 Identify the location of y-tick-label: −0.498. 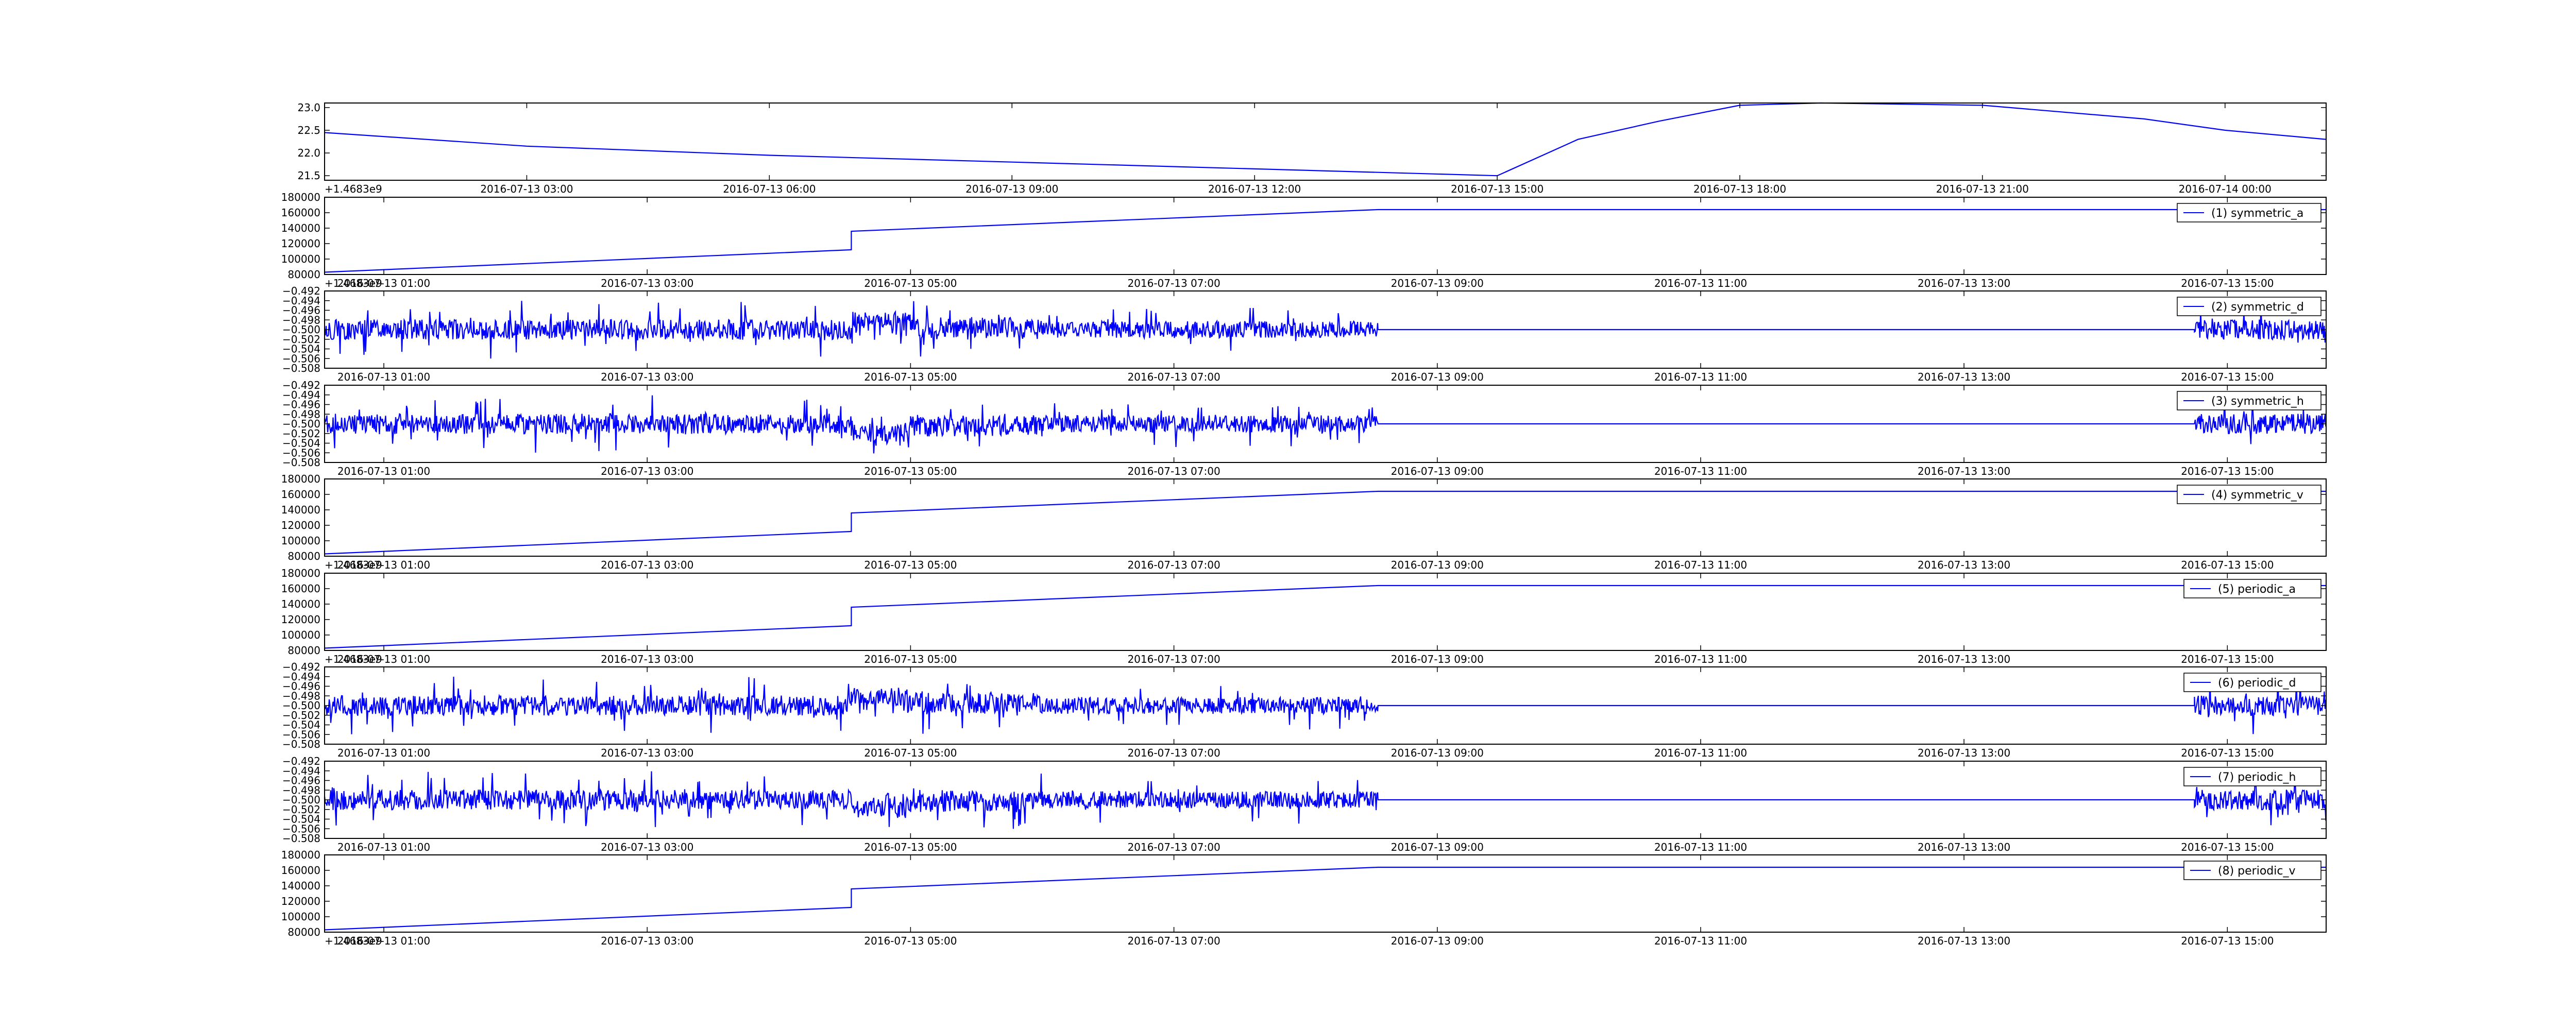
(301, 414).